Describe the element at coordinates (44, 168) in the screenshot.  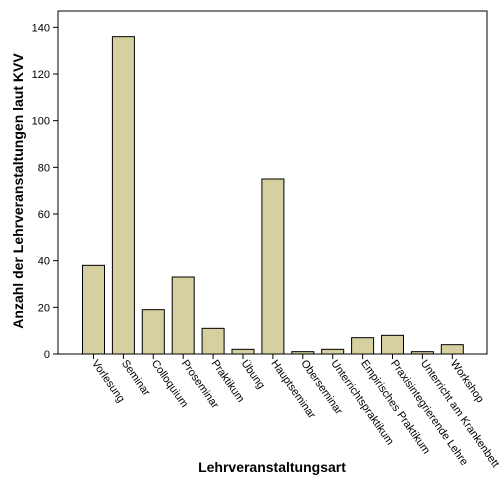
I see `y-tick-label: 80` at that location.